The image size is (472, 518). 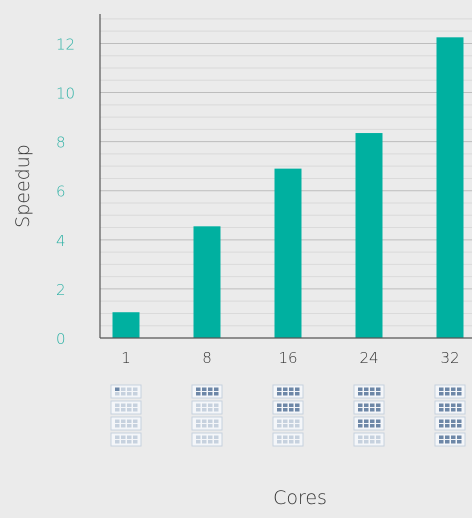 What do you see at coordinates (23, 186) in the screenshot?
I see `y-axis-title: Speedup` at bounding box center [23, 186].